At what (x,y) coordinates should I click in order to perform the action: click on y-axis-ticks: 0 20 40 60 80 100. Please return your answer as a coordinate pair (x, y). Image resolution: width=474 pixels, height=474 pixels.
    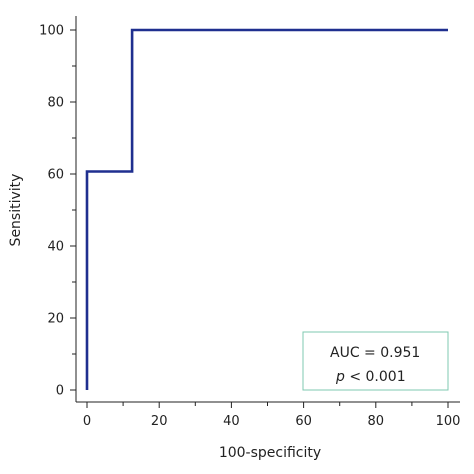
    Looking at the image, I should click on (57, 211).